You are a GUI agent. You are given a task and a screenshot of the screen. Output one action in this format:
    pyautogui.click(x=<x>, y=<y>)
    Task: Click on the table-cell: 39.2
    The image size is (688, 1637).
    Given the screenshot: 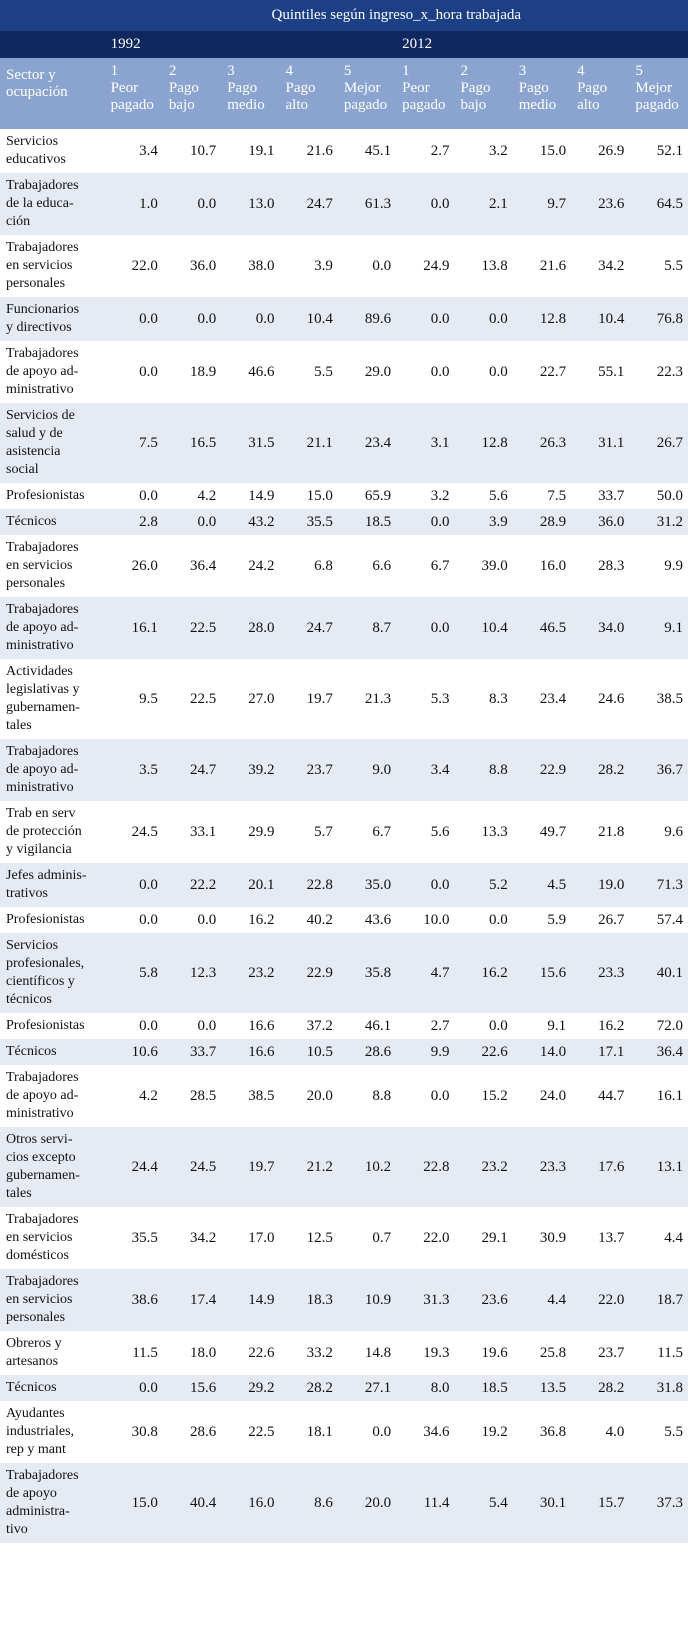 What is the action you would take?
    pyautogui.click(x=250, y=770)
    